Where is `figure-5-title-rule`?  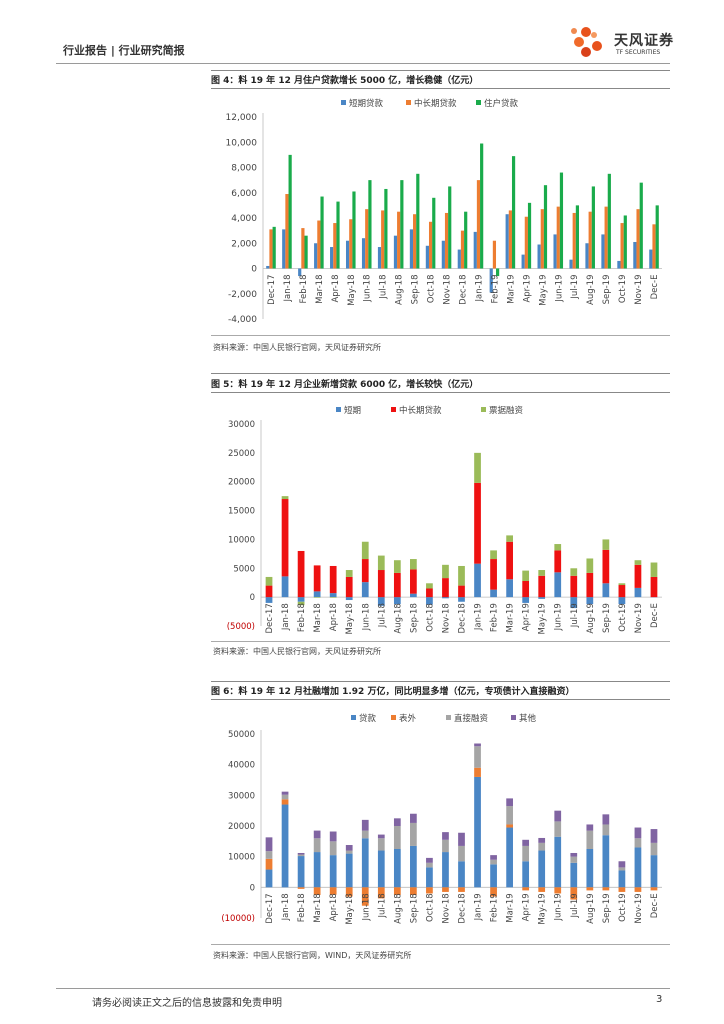 figure-5-title-rule is located at coordinates (440, 392).